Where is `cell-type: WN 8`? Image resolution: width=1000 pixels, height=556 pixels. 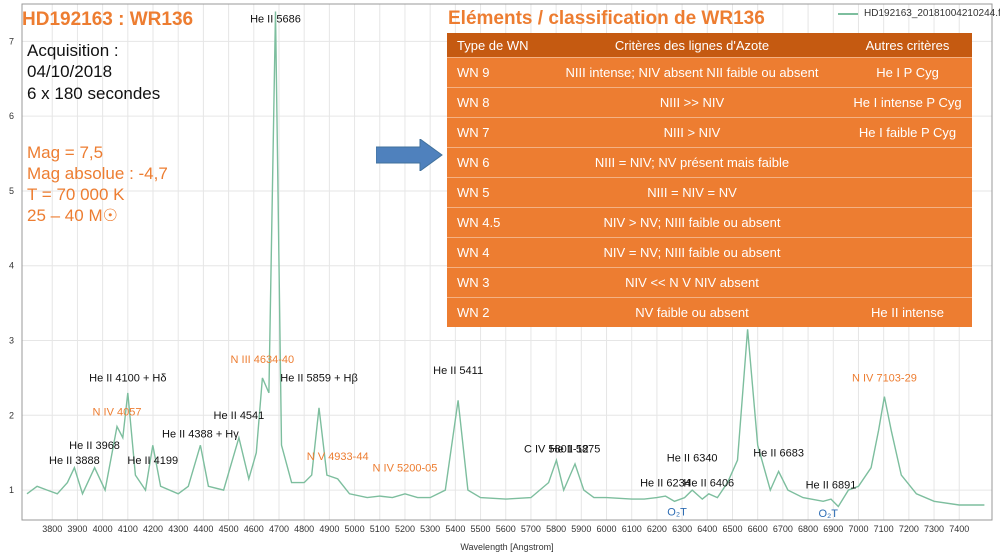 cell-type: WN 8 is located at coordinates (494, 102).